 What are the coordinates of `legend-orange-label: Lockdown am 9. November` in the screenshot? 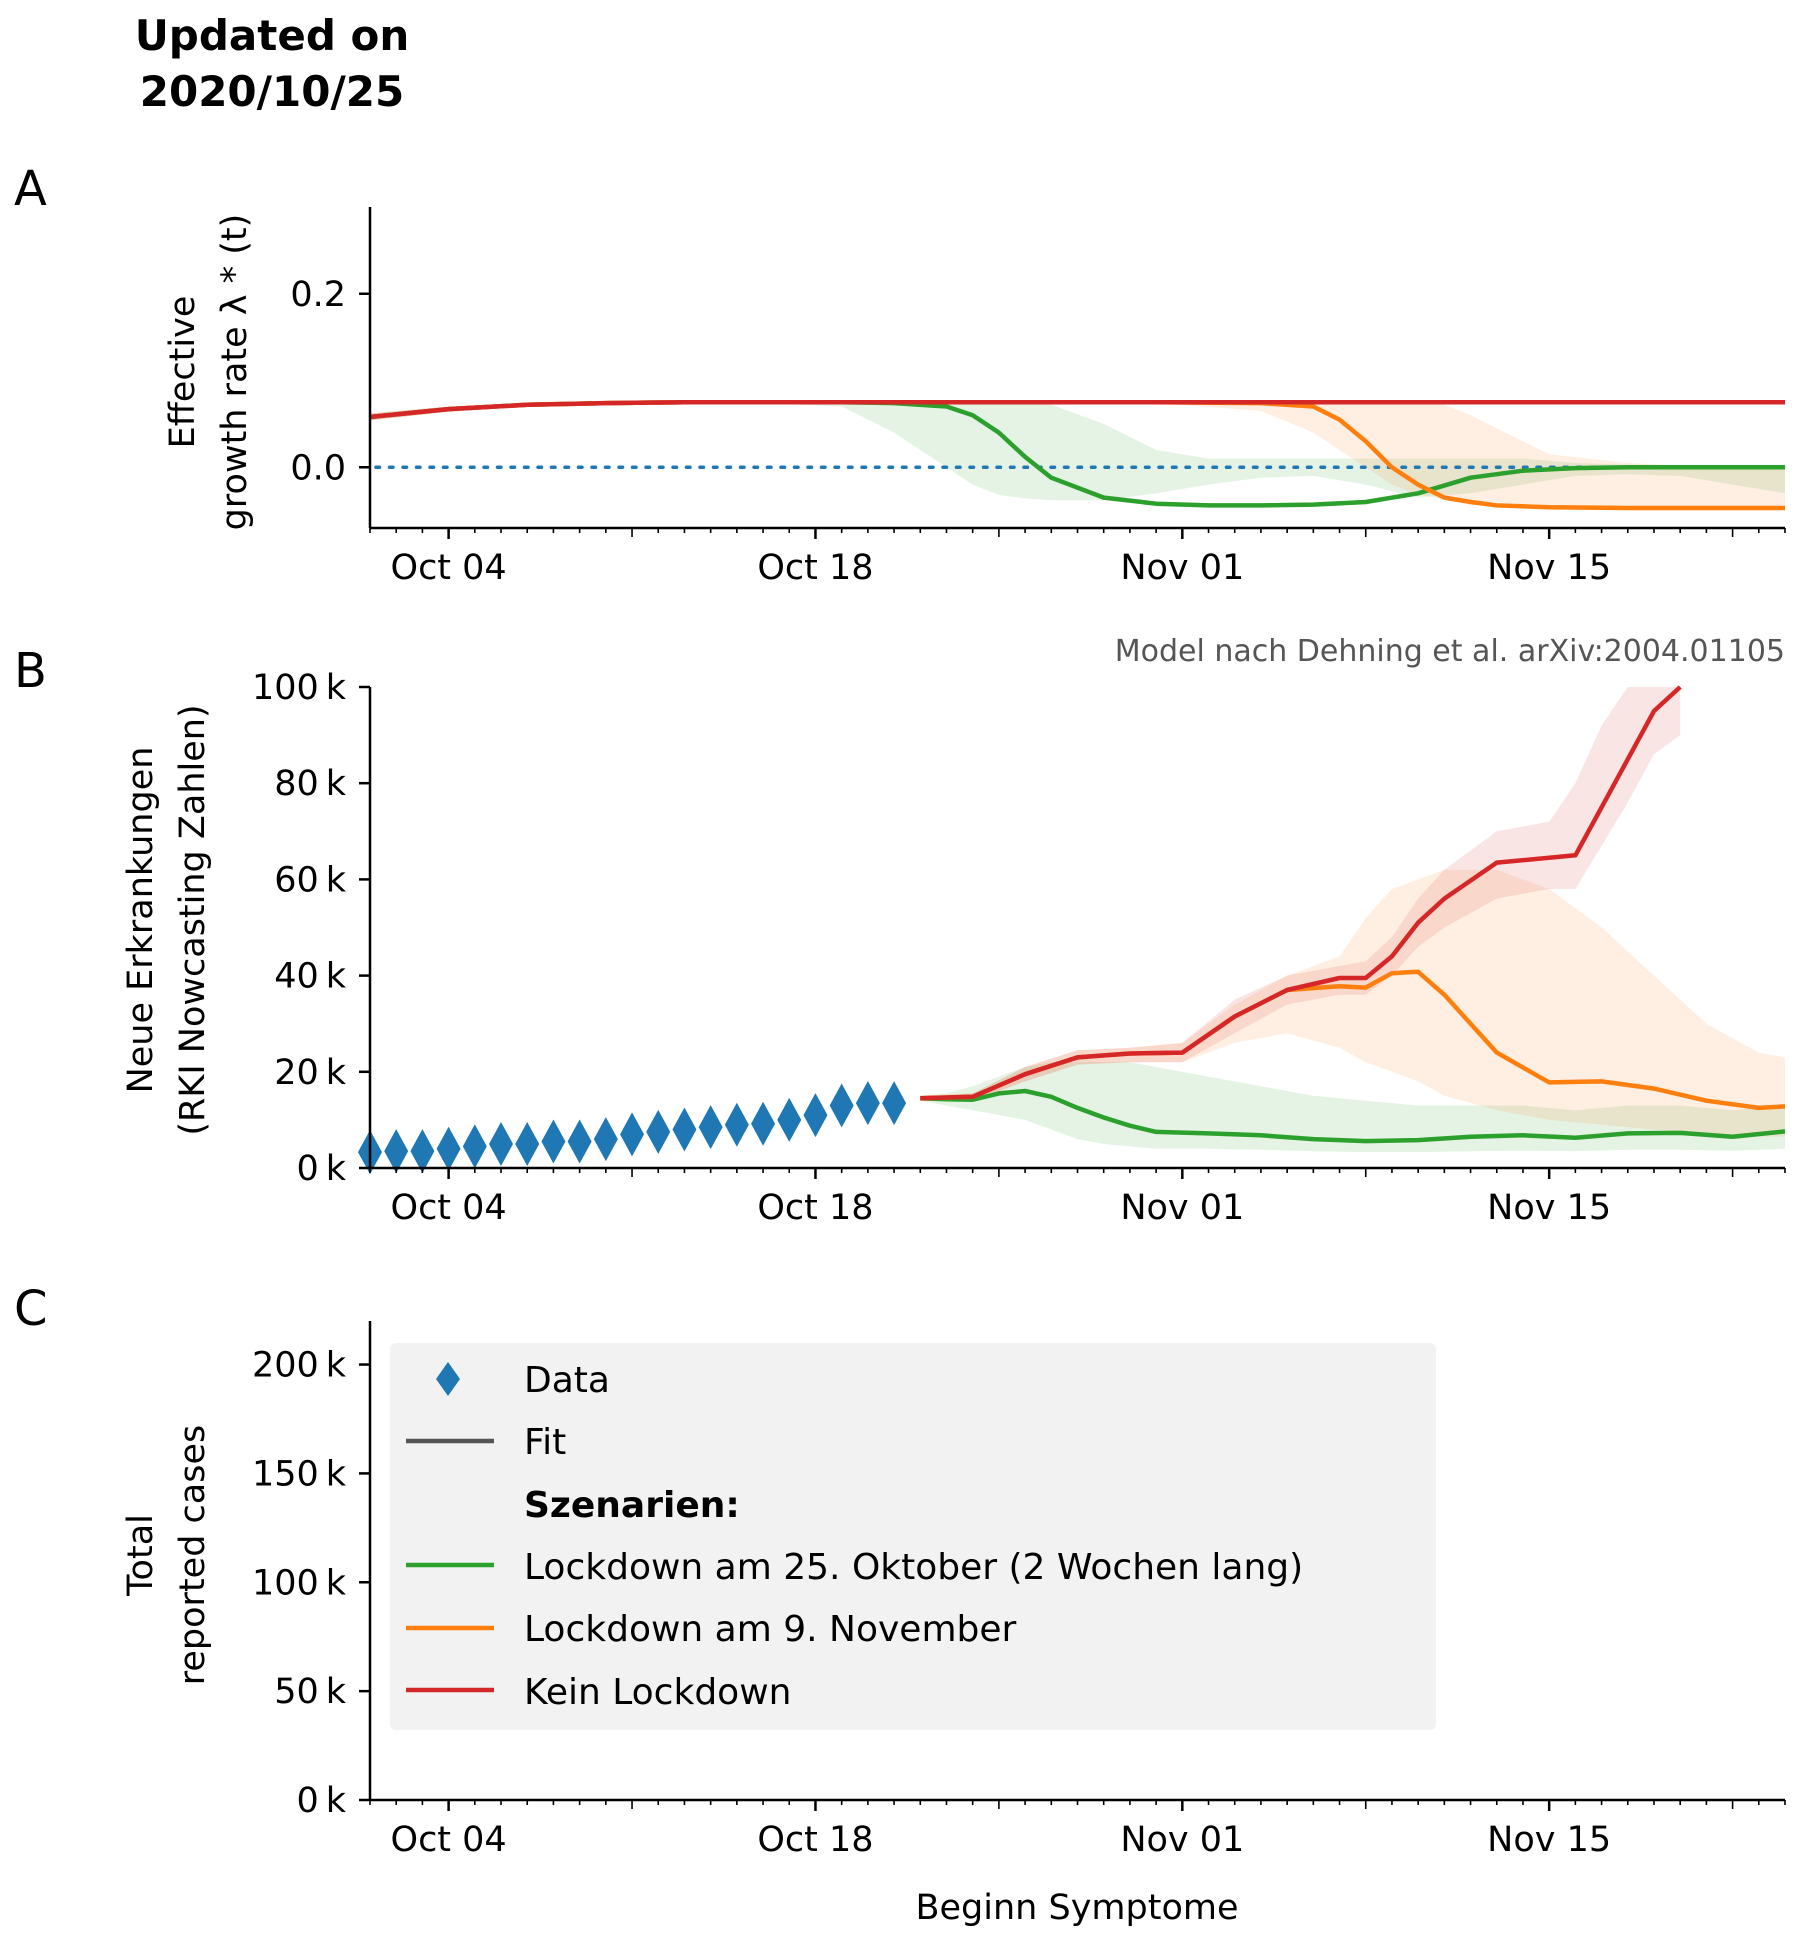 It's located at (770, 1629).